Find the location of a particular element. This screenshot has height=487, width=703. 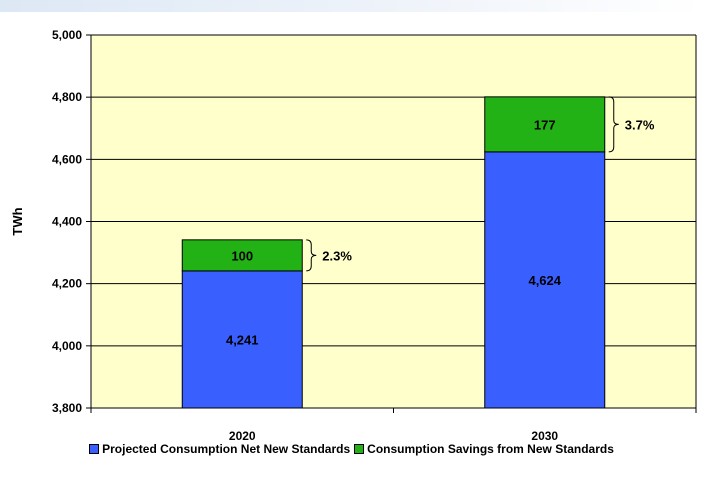

y-axis-title: TWh is located at coordinates (17, 221).